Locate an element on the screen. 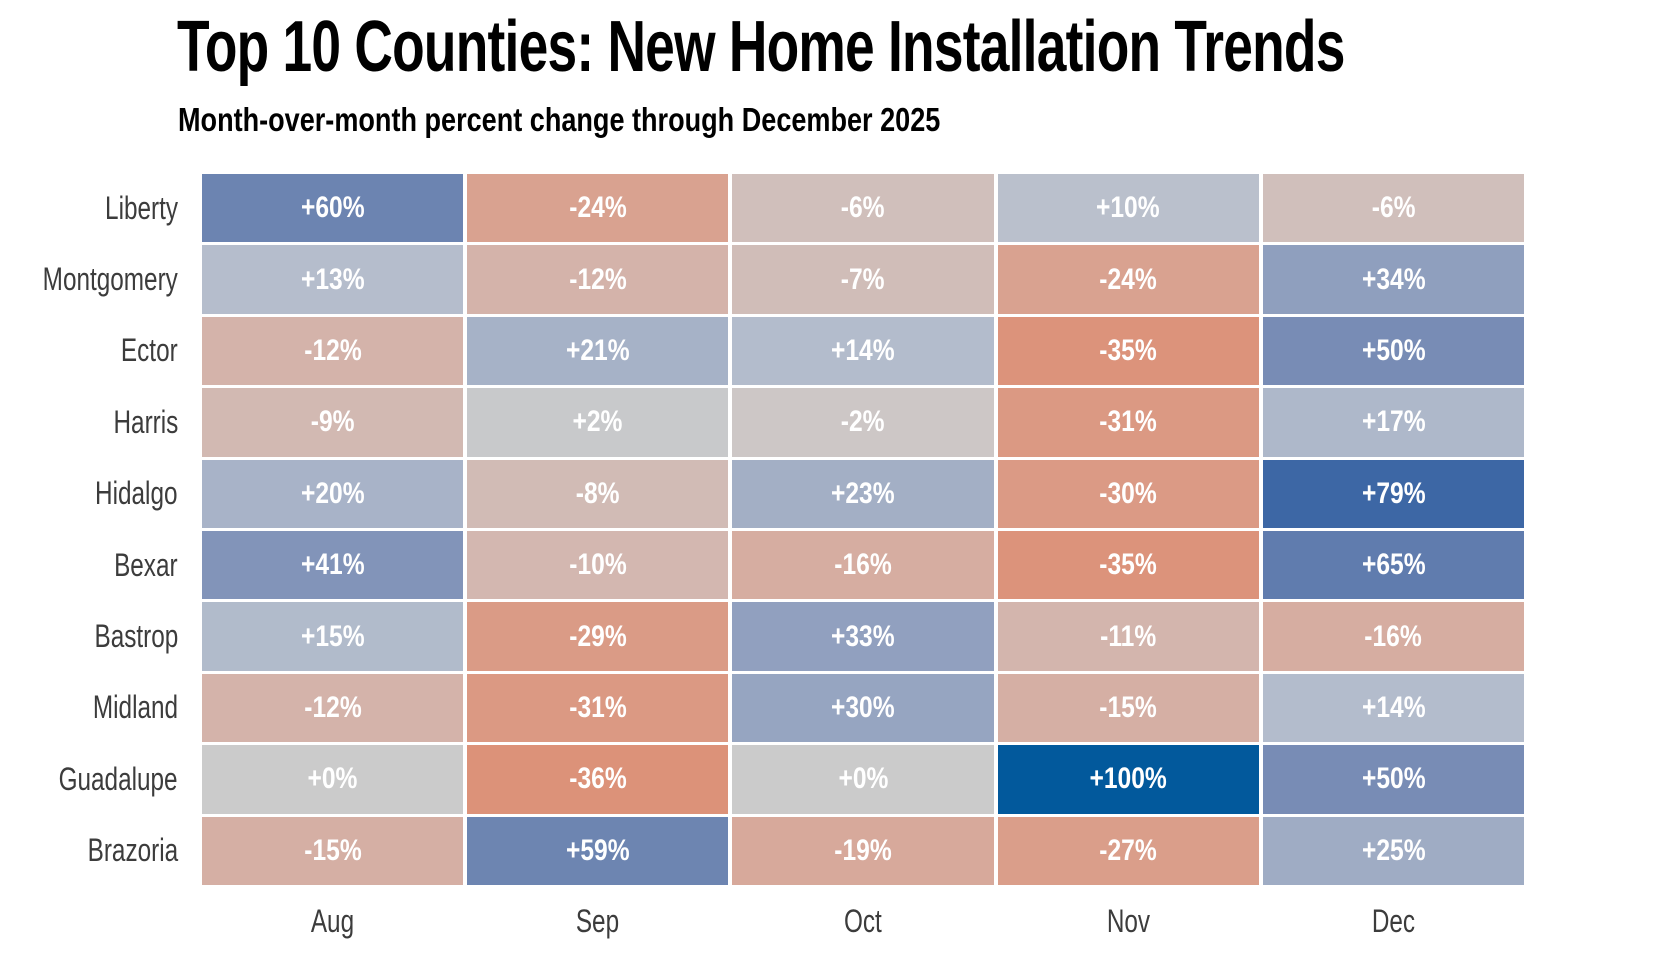 This screenshot has width=1660, height=960. heatmap-cell: +41% is located at coordinates (333, 565).